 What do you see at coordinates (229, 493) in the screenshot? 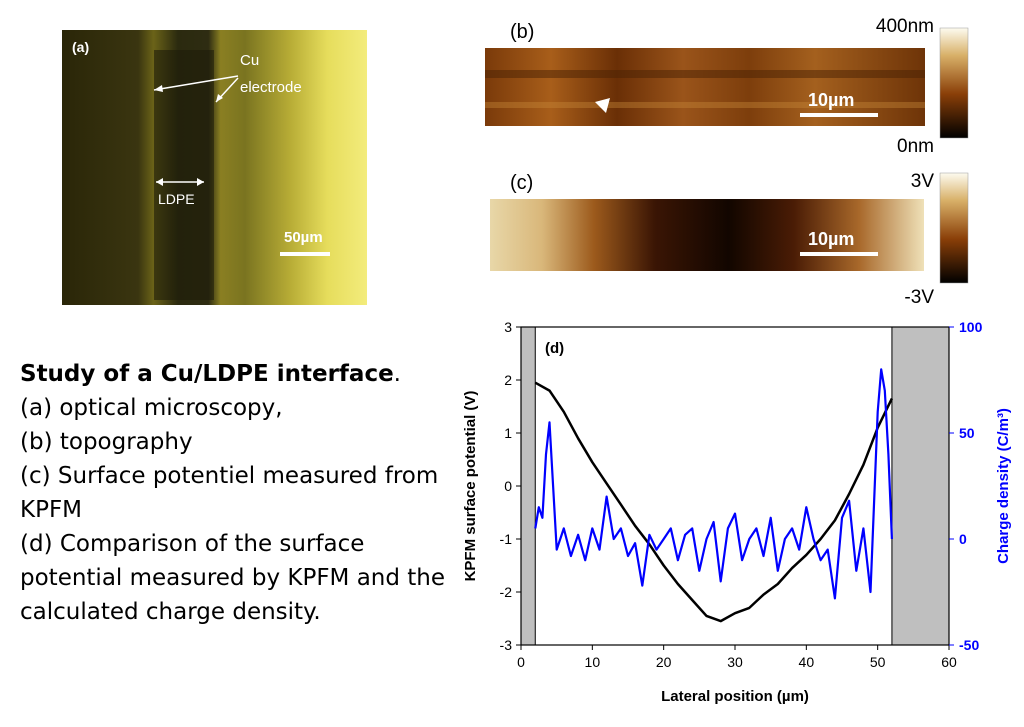
I see `caption-line-c: (c) Surface potentiel measured from KPFM` at bounding box center [229, 493].